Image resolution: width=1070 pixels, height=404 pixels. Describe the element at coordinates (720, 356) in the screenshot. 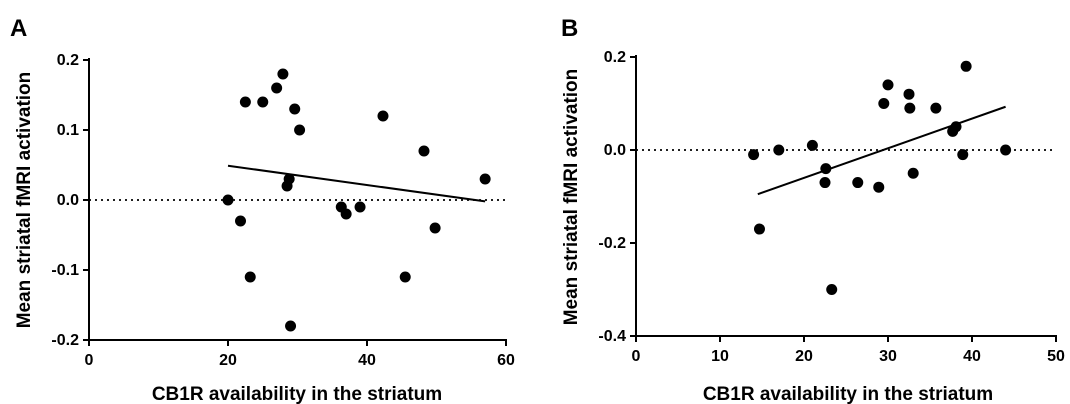

I see `x-tick-label: 10` at that location.